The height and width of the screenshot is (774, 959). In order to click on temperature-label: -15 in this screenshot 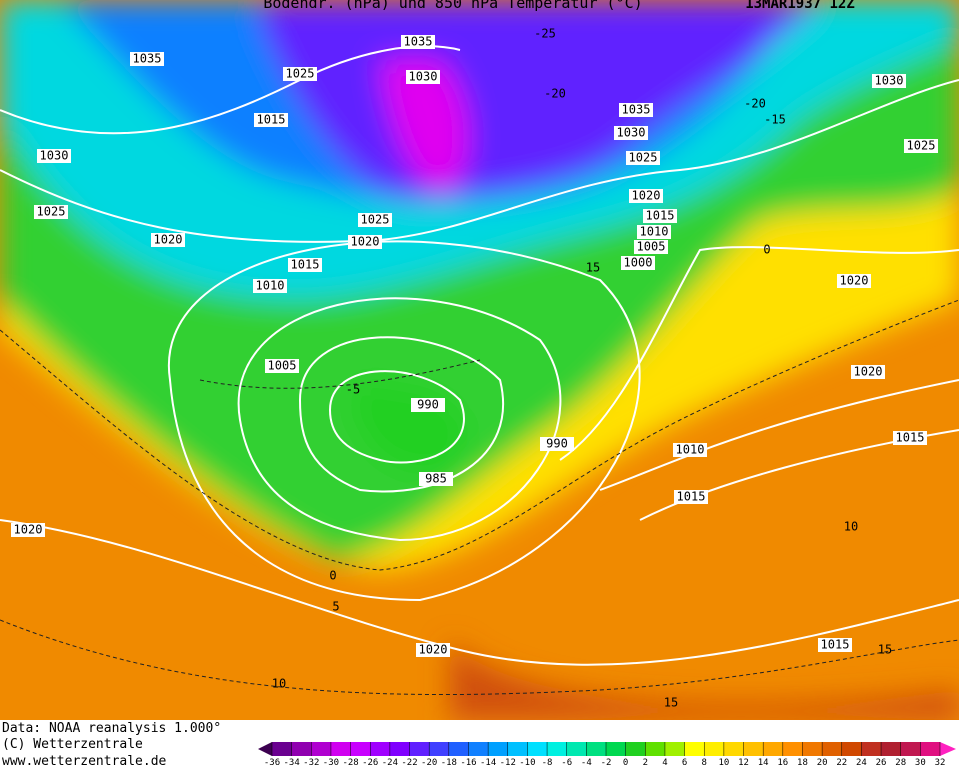, I will do `click(775, 120)`.